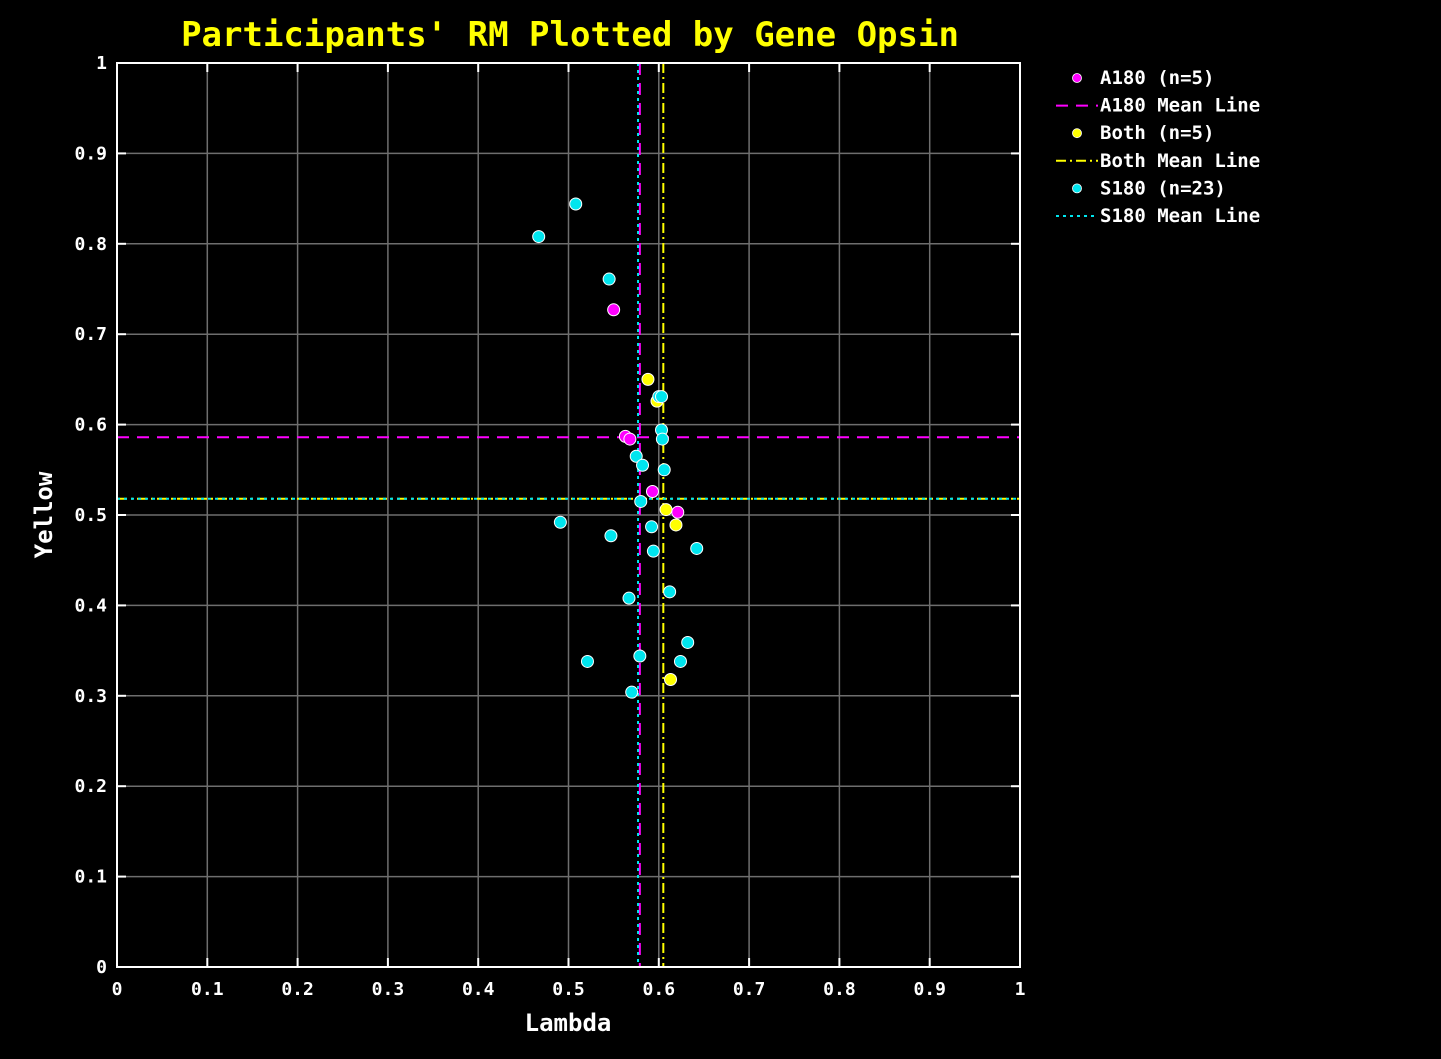 The width and height of the screenshot is (1441, 1059). Describe the element at coordinates (90, 786) in the screenshot. I see `y-tick-label: 0.2` at that location.